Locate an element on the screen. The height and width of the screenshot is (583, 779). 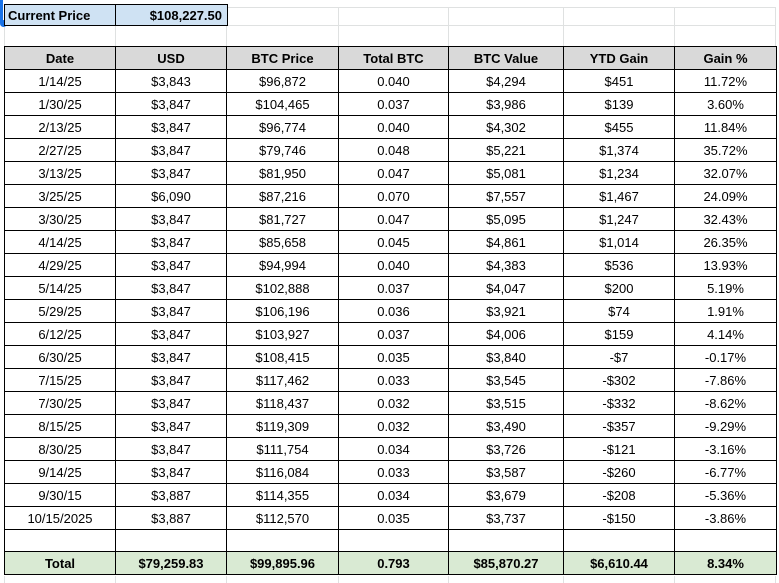
table-cell: $5,095 is located at coordinates (506, 219).